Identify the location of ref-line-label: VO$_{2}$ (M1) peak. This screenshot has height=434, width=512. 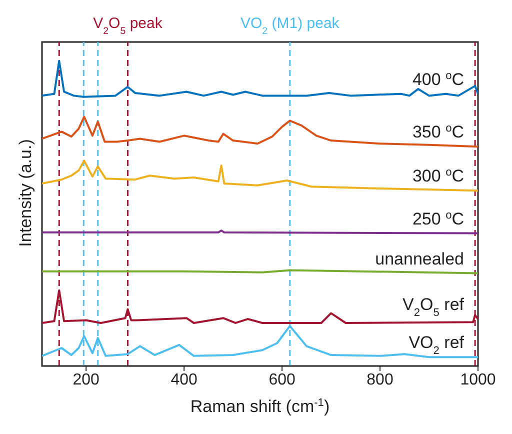
(290, 25).